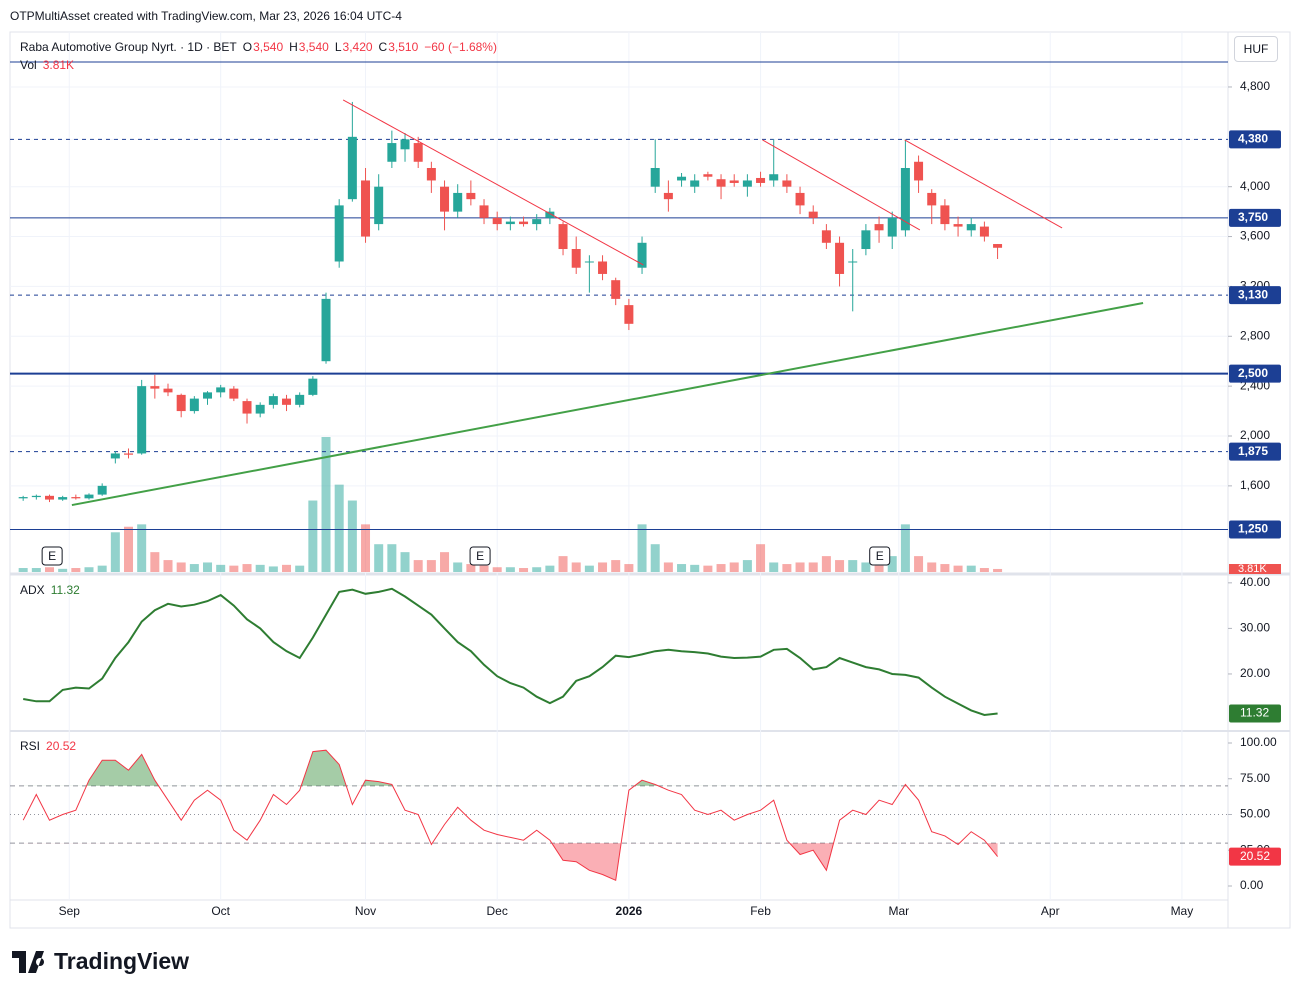 This screenshot has width=1300, height=997. I want to click on x-tick-label: May, so click(1182, 911).